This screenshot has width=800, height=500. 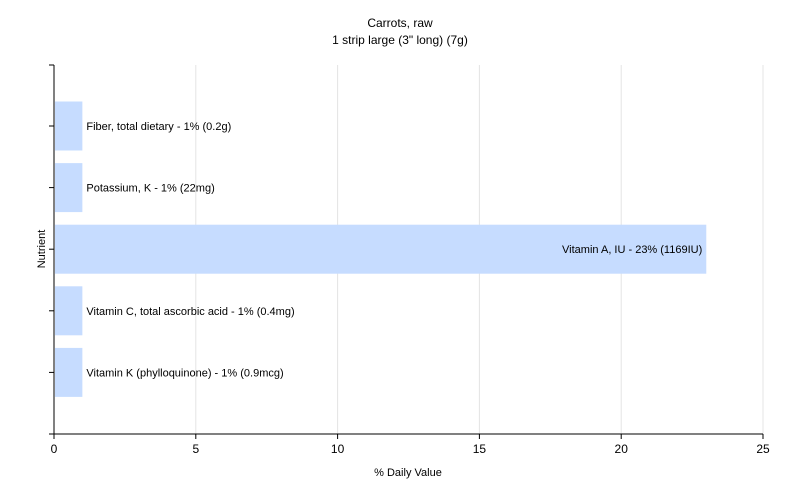 I want to click on bar-label: Fiber, total dietary - 1% (0.2g), so click(x=158, y=127).